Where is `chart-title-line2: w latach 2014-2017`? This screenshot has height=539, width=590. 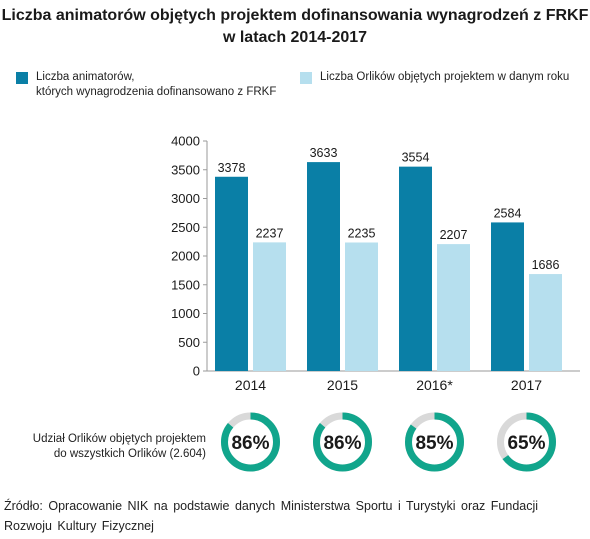
chart-title-line2: w latach 2014-2017 is located at coordinates (295, 37).